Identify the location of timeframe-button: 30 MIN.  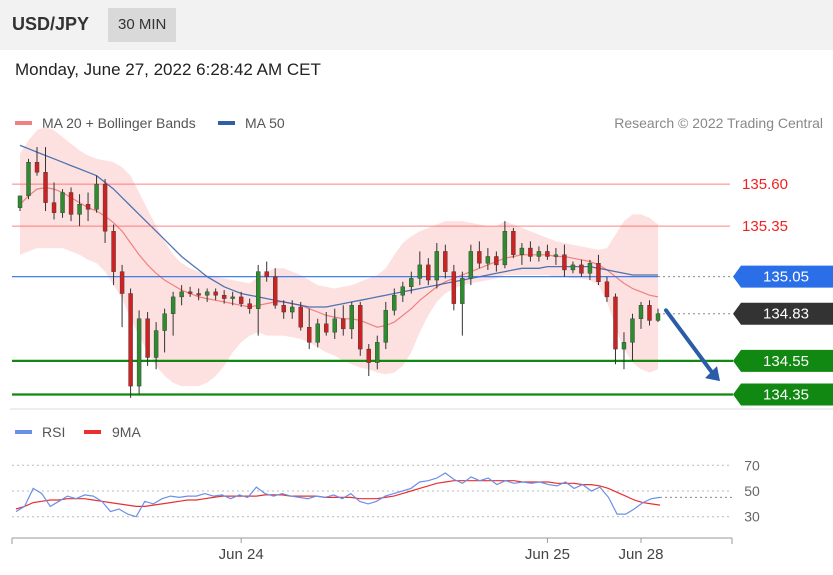
(142, 25).